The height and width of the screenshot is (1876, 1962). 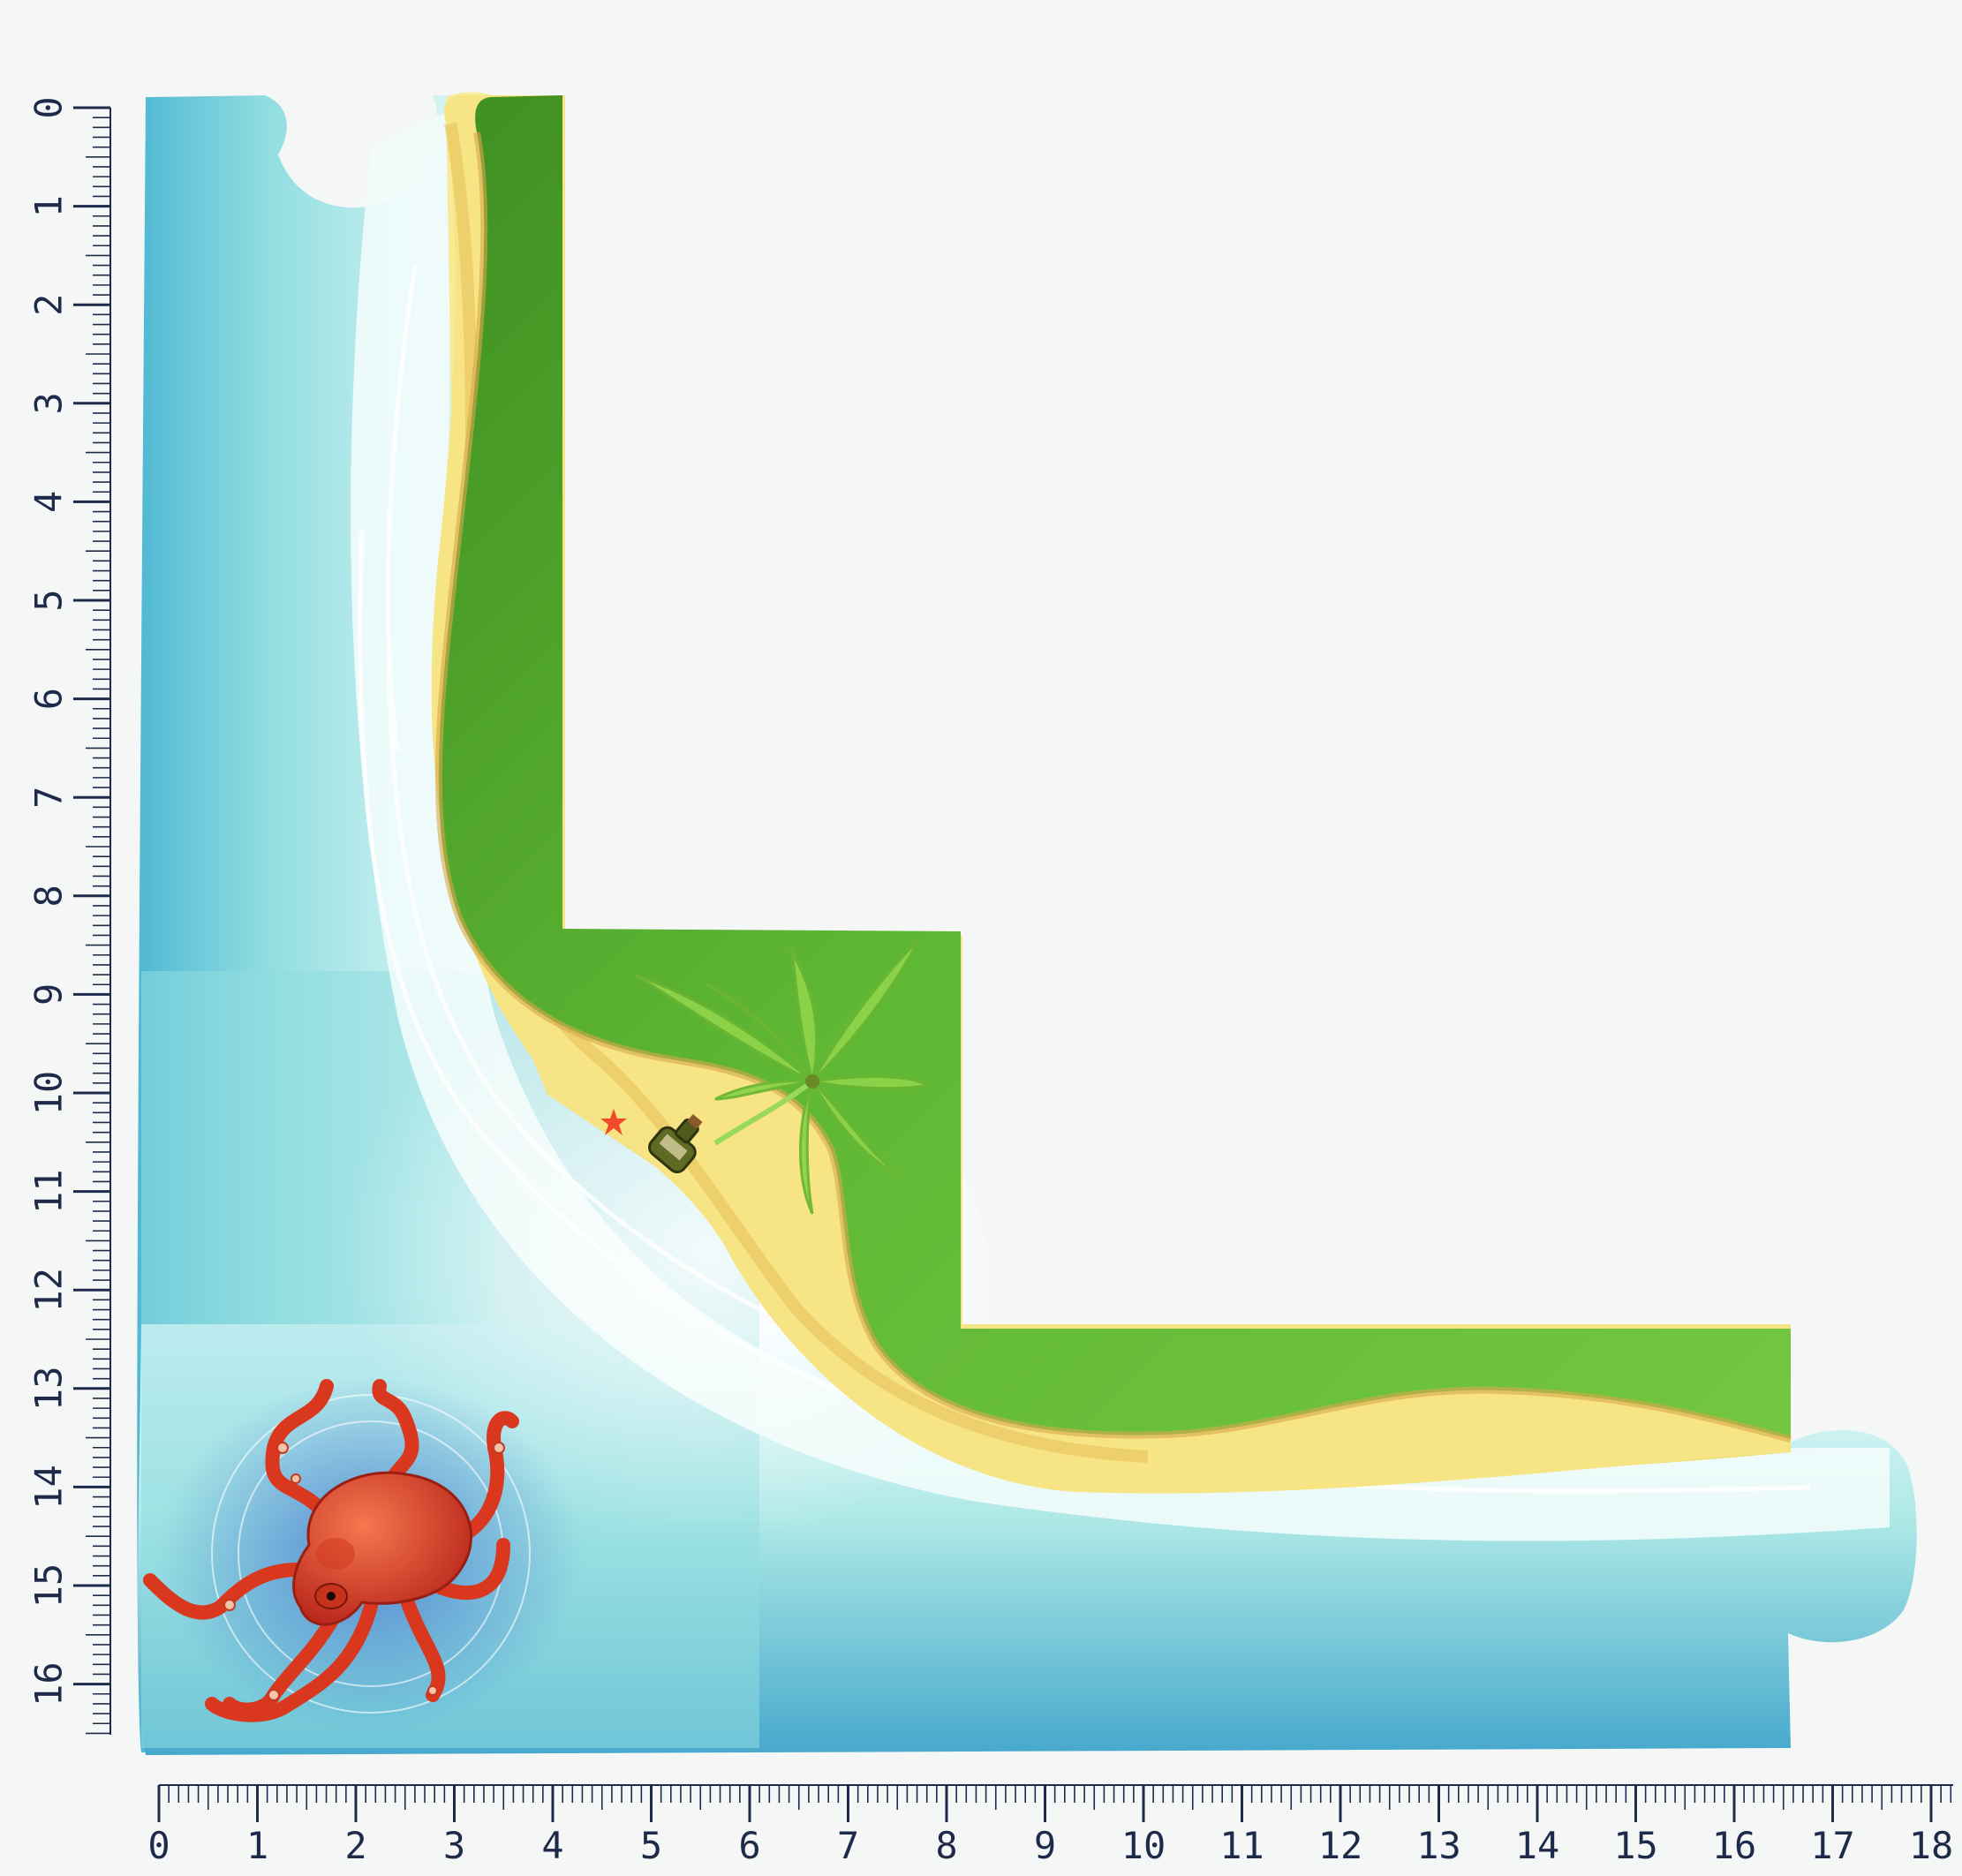 I want to click on horizontal-ruler-label: 13, so click(x=1438, y=1845).